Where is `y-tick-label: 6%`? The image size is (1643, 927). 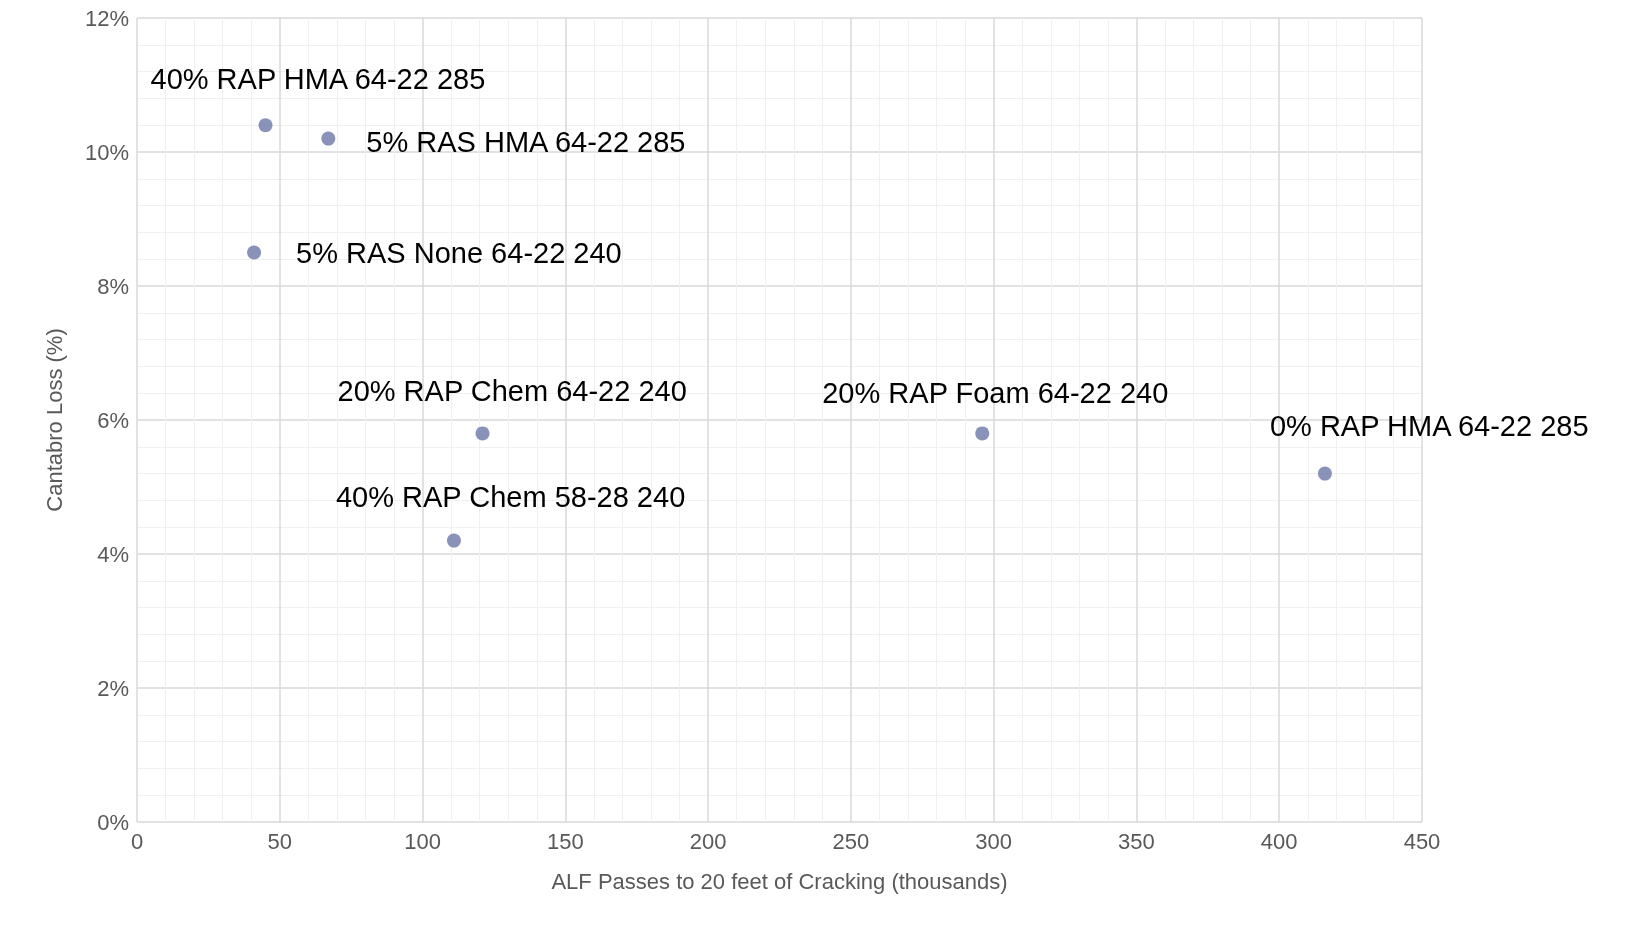 y-tick-label: 6% is located at coordinates (113, 420).